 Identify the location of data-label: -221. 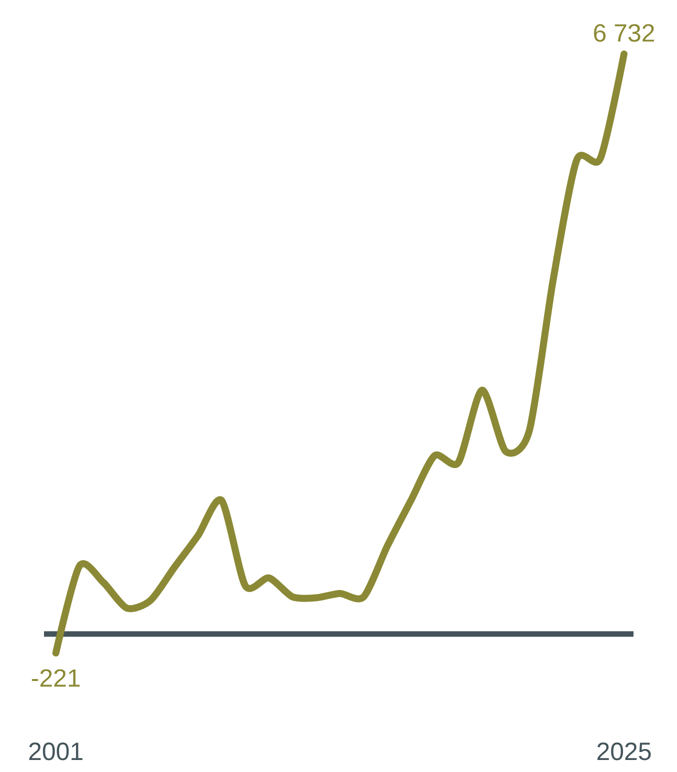
(56, 678).